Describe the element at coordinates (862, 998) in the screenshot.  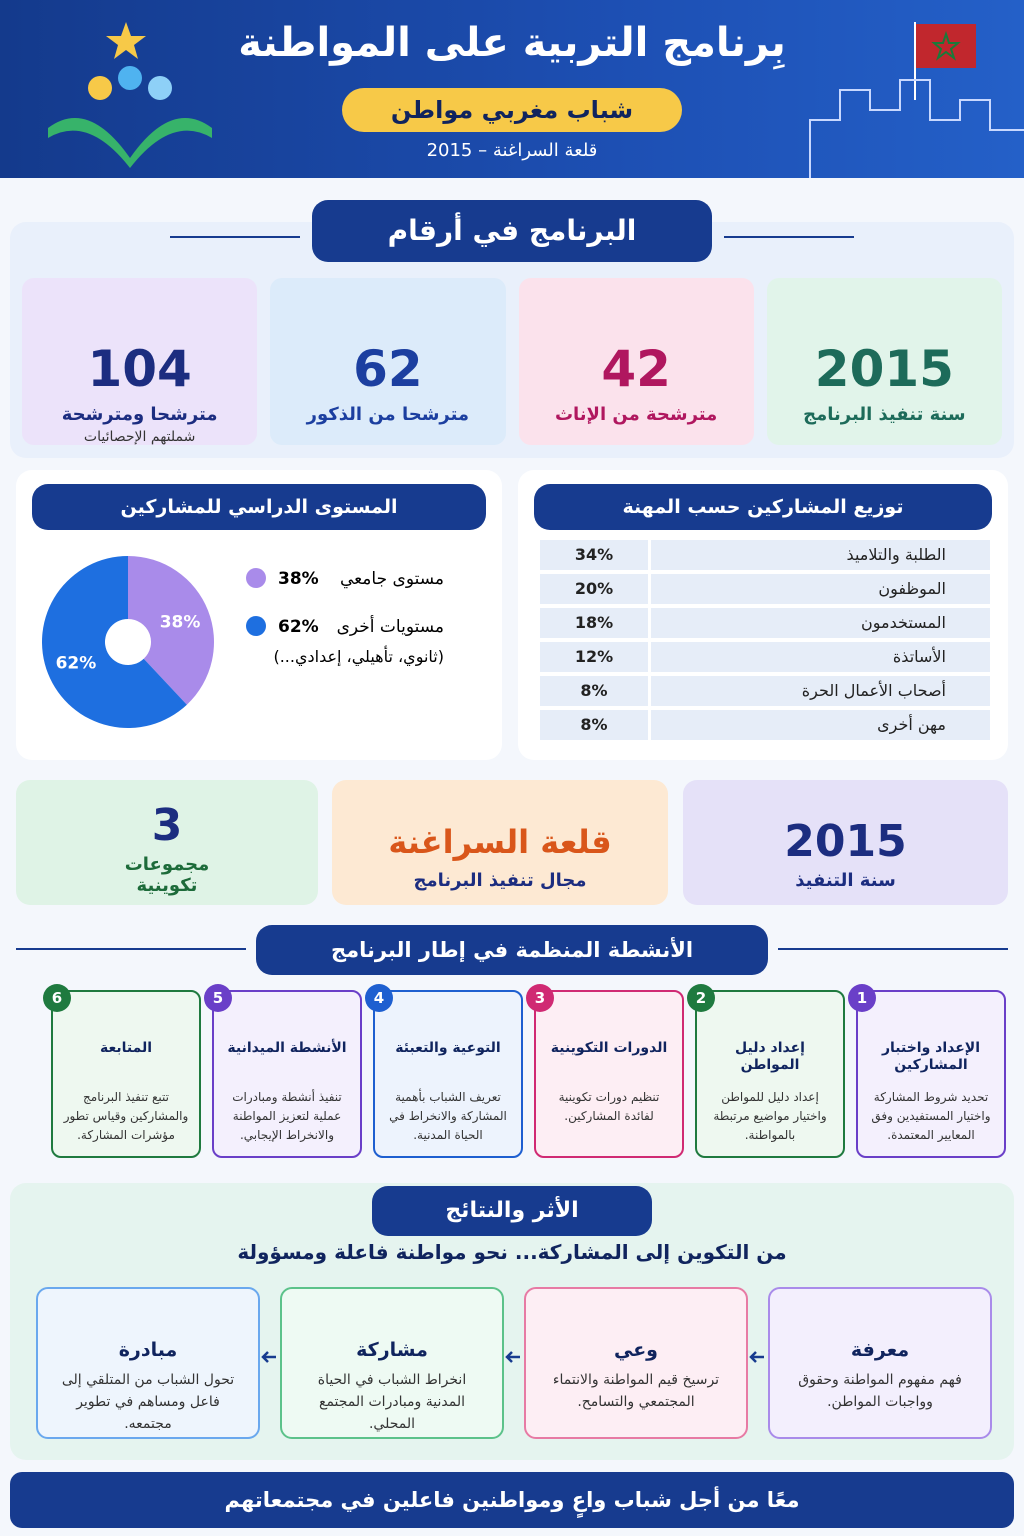
I see `activity-number: 1` at that location.